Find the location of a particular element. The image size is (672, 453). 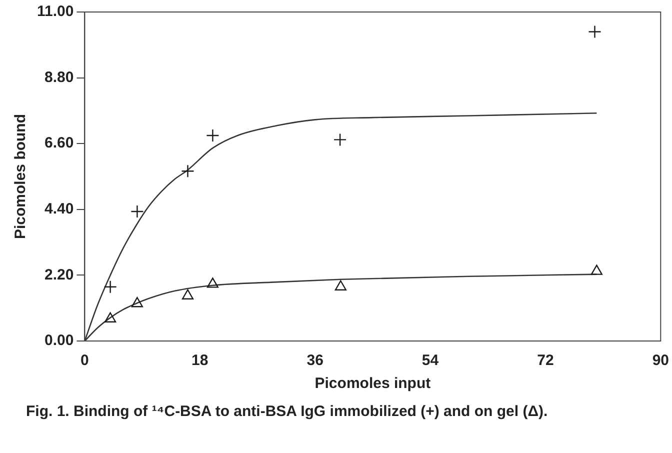

y-tick-label: 4.40 is located at coordinates (59, 209).